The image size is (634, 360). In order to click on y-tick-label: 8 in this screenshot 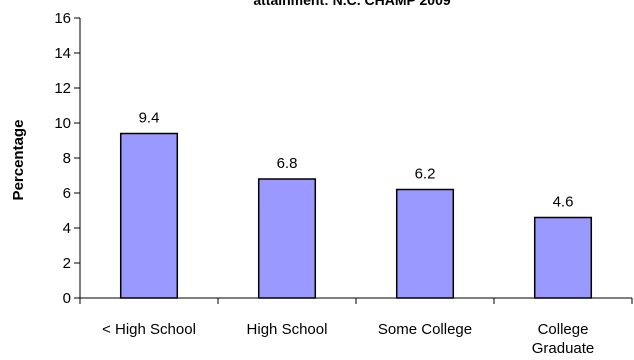, I will do `click(67, 158)`.